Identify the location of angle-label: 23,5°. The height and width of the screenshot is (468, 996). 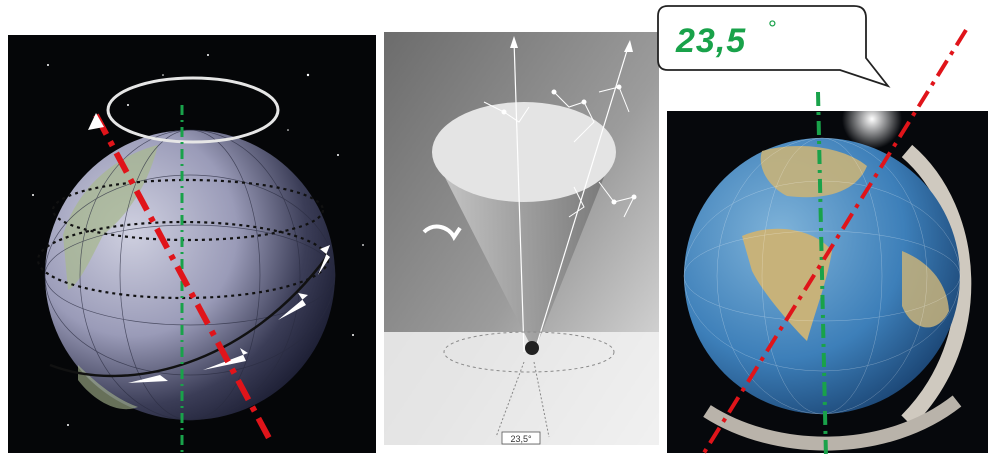
(521, 439).